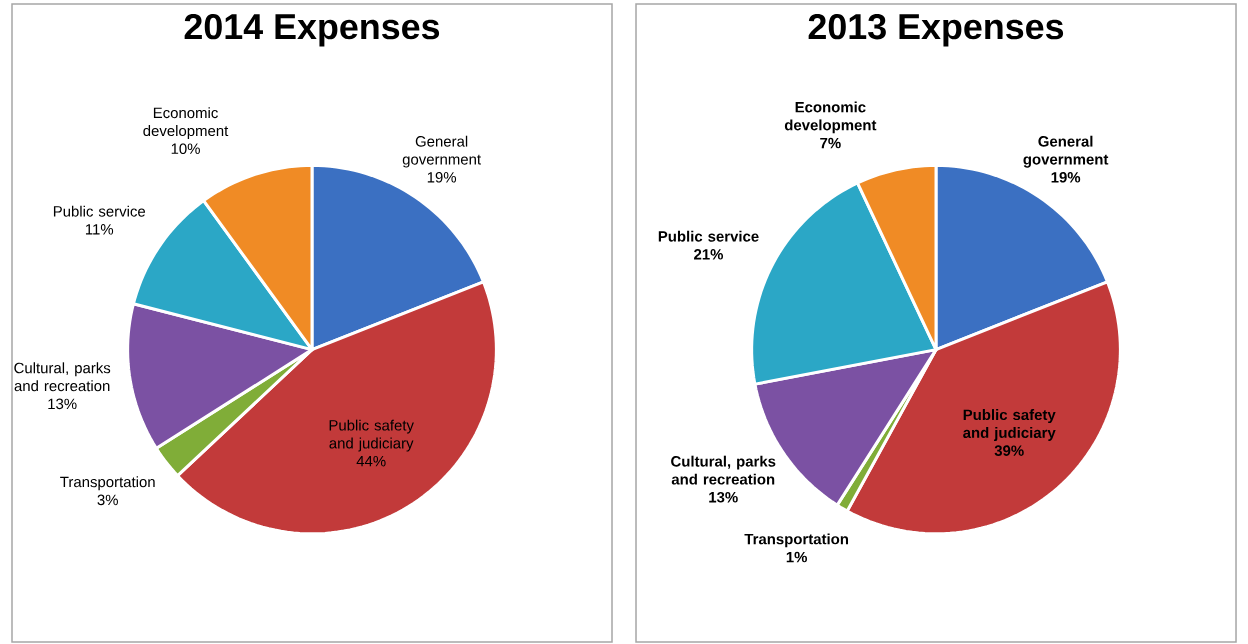 The image size is (1248, 644). I want to click on data-label: 1%, so click(797, 557).